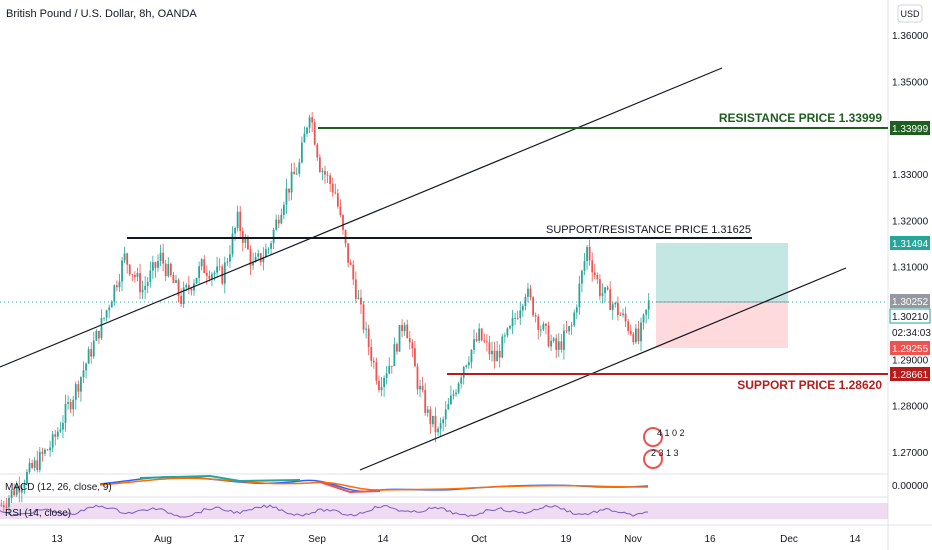  I want to click on support-tag-text: 1.28661, so click(910, 375).